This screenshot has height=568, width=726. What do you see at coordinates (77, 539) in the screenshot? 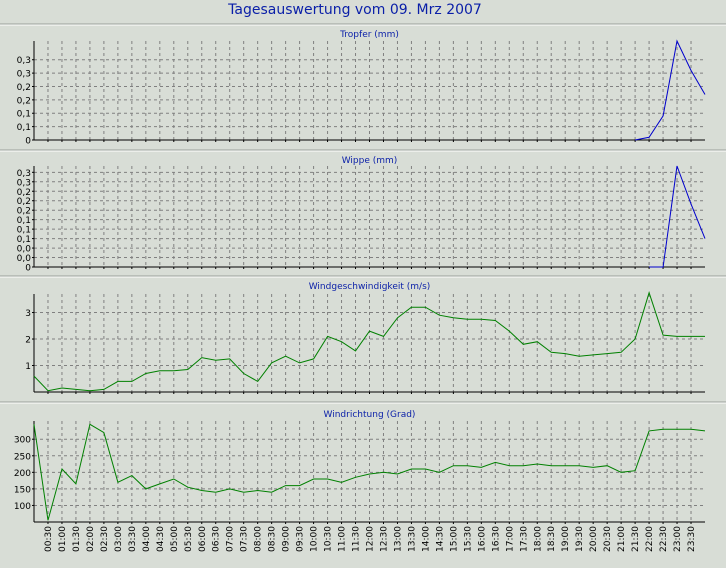
I see `x-tick-label: 01:30` at bounding box center [77, 539].